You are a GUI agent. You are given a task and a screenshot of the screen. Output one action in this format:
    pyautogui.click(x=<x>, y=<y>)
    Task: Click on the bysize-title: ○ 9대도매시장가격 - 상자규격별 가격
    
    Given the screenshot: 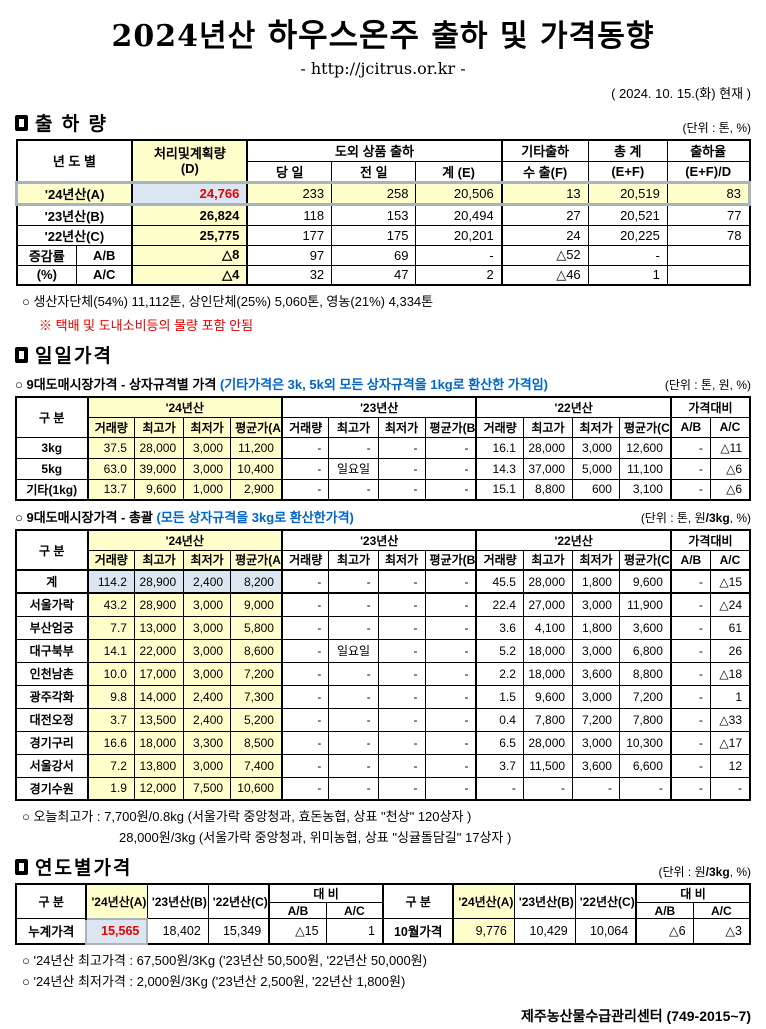 What is the action you would take?
    pyautogui.click(x=116, y=384)
    